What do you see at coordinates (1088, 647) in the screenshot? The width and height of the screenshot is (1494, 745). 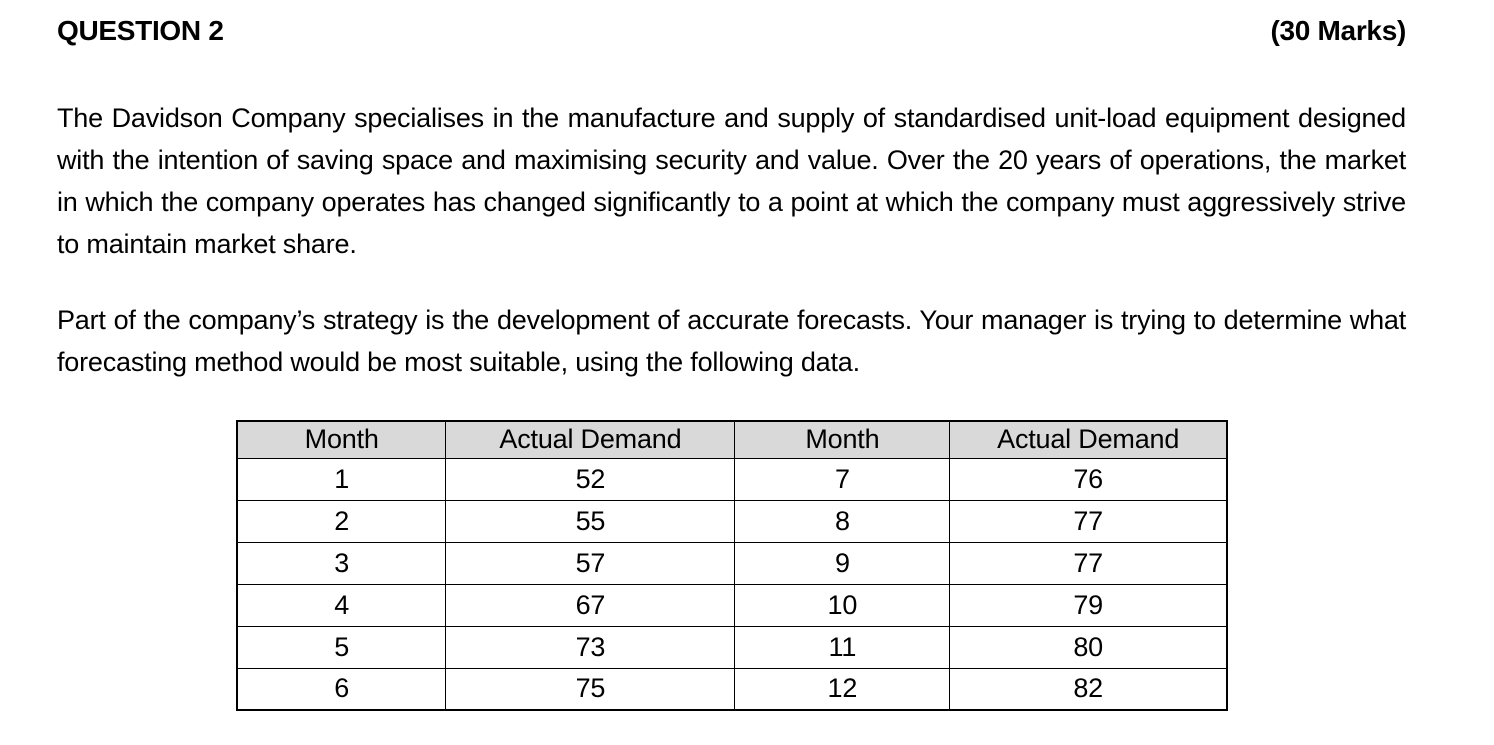 I see `cell-demand: 80` at bounding box center [1088, 647].